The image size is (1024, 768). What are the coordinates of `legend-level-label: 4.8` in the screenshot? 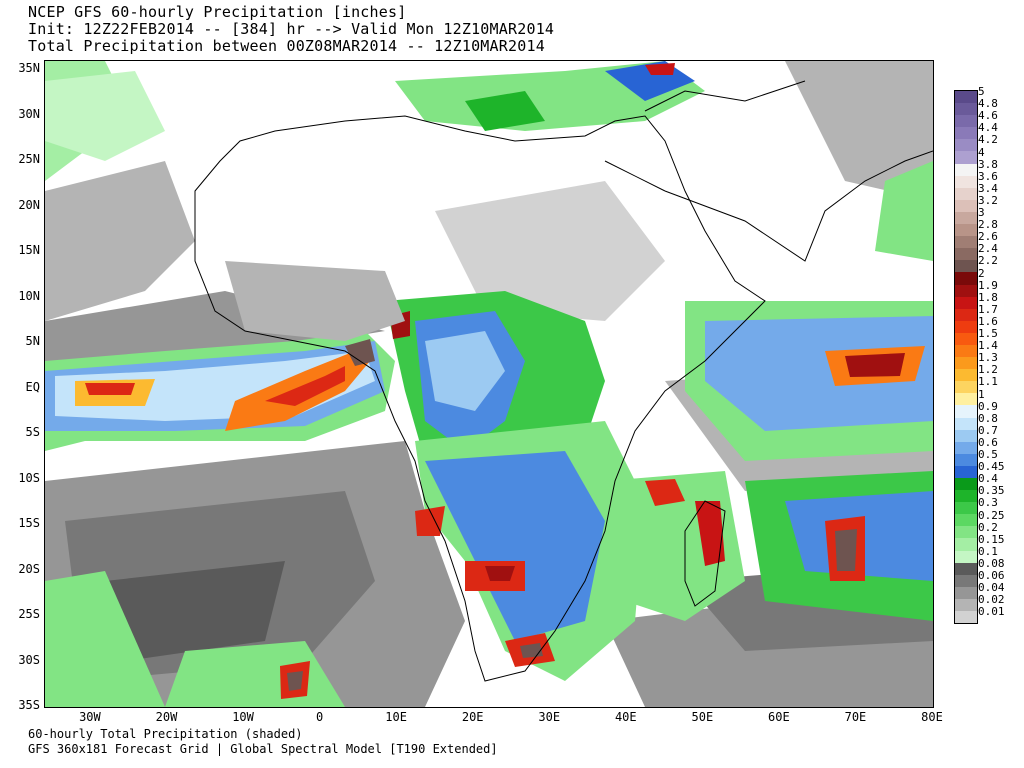 It's located at (988, 104).